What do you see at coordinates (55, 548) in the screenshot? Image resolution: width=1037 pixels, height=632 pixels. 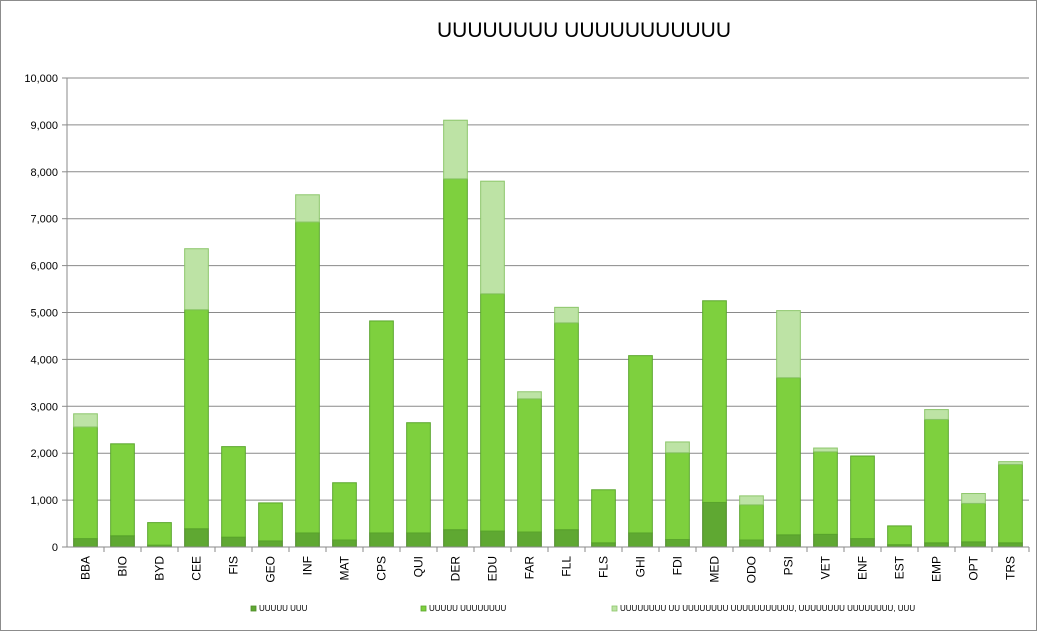 I see `y-tick-label: 0` at bounding box center [55, 548].